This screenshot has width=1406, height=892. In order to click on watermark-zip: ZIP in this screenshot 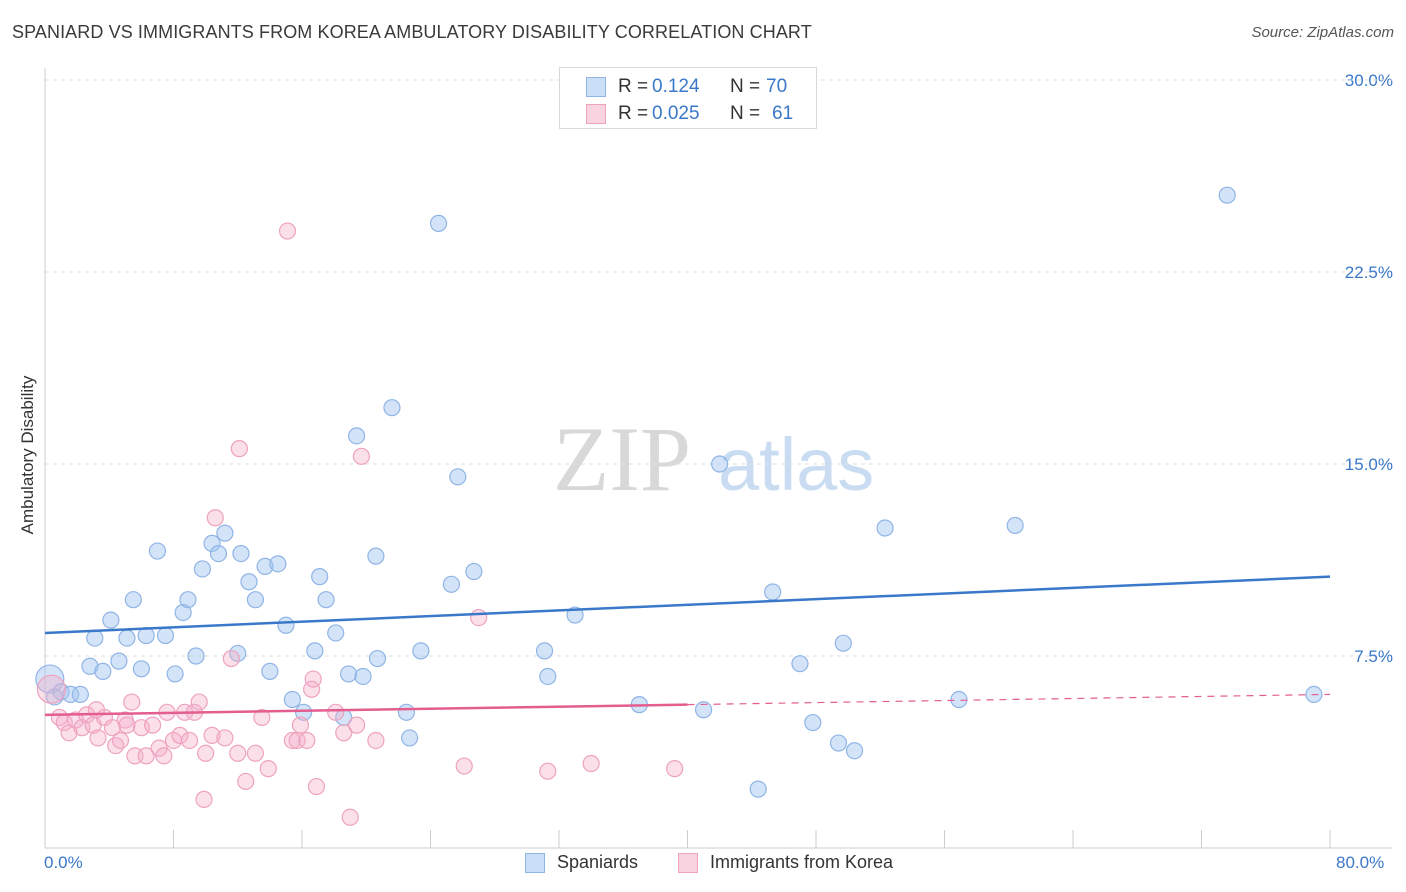, I will do `click(622, 459)`.